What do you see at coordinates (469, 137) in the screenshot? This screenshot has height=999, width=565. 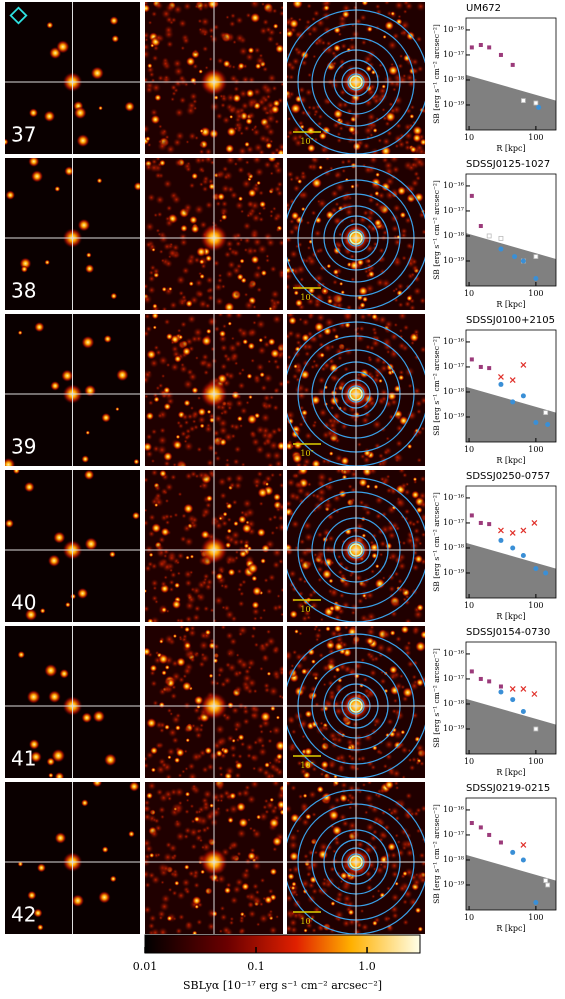 I see `x-tick-label: 10` at bounding box center [469, 137].